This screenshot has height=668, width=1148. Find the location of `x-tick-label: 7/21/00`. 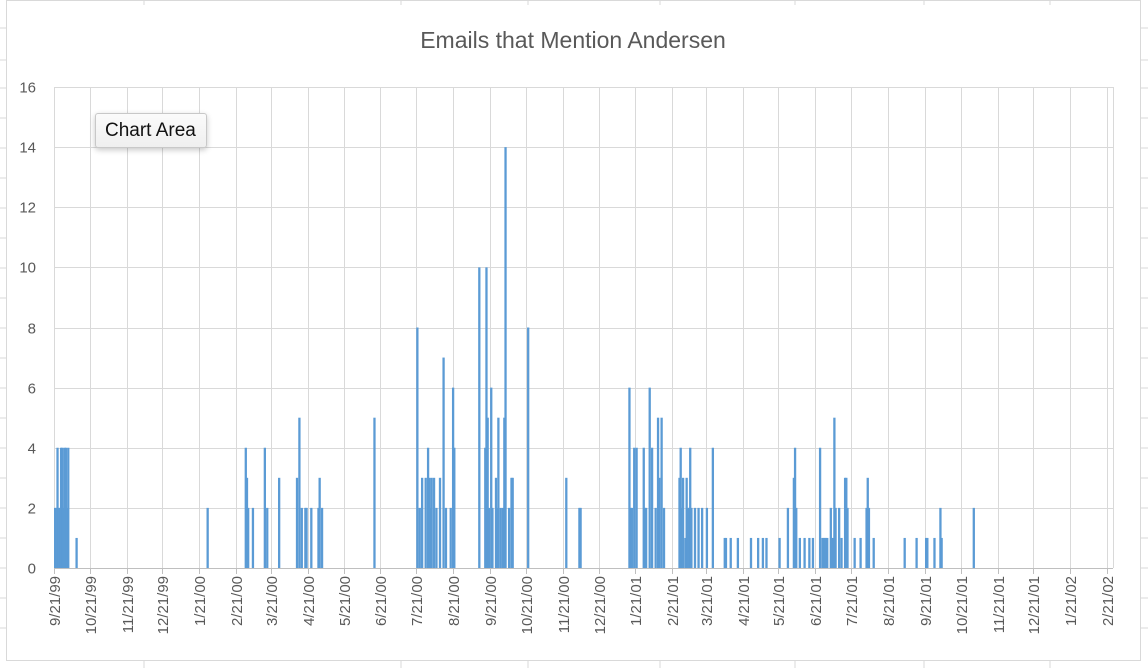

x-tick-label: 7/21/00 is located at coordinates (417, 601).